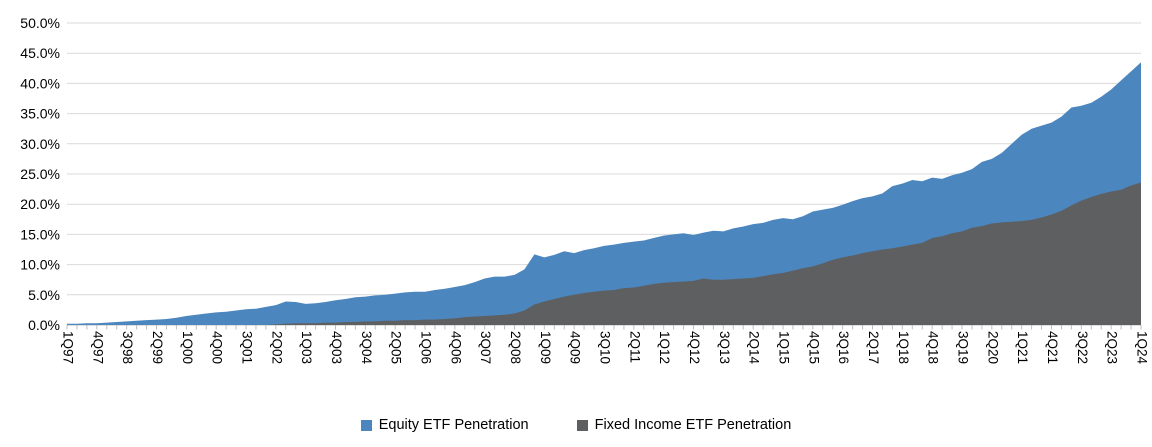  What do you see at coordinates (1112, 347) in the screenshot?
I see `x-tick-label: 2Q23` at bounding box center [1112, 347].